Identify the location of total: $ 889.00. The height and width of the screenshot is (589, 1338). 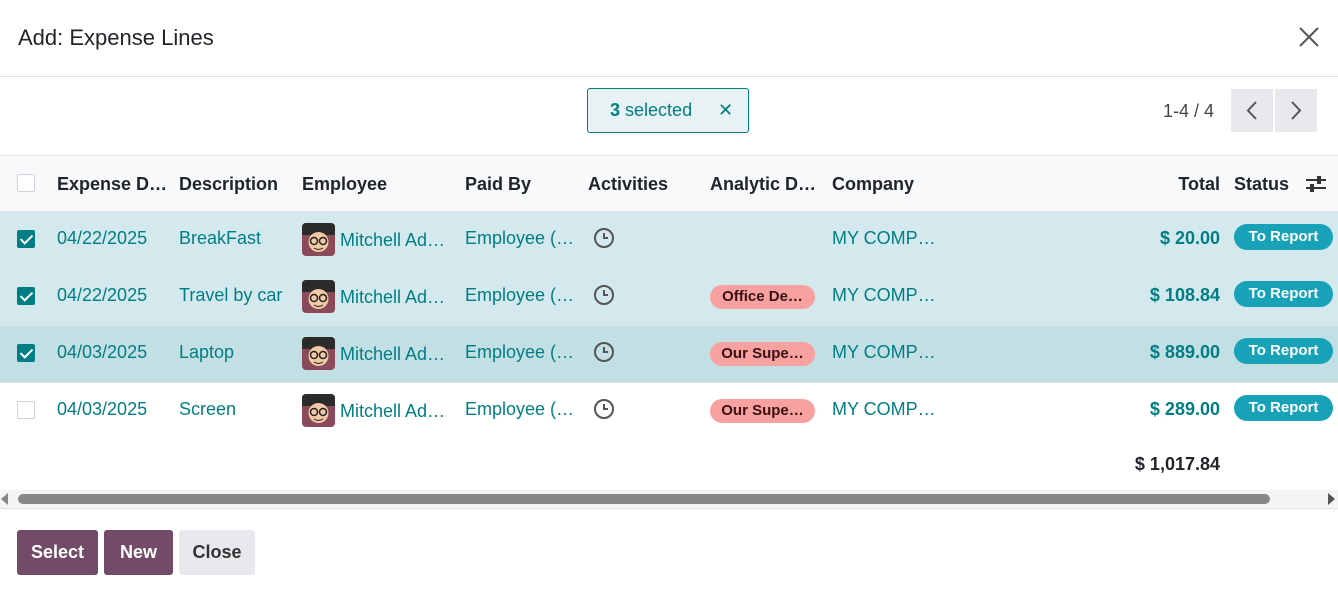
(1184, 352).